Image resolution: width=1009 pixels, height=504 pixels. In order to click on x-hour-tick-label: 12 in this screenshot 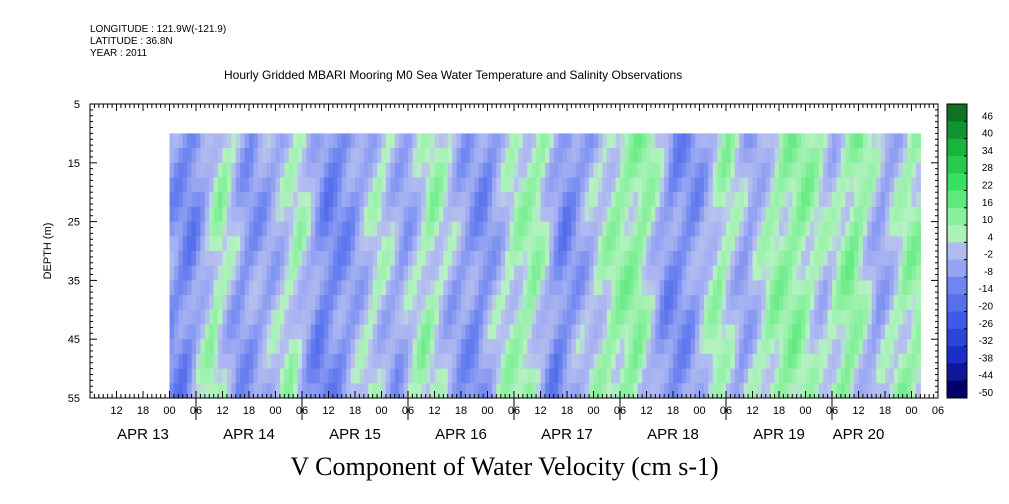, I will do `click(222, 411)`.